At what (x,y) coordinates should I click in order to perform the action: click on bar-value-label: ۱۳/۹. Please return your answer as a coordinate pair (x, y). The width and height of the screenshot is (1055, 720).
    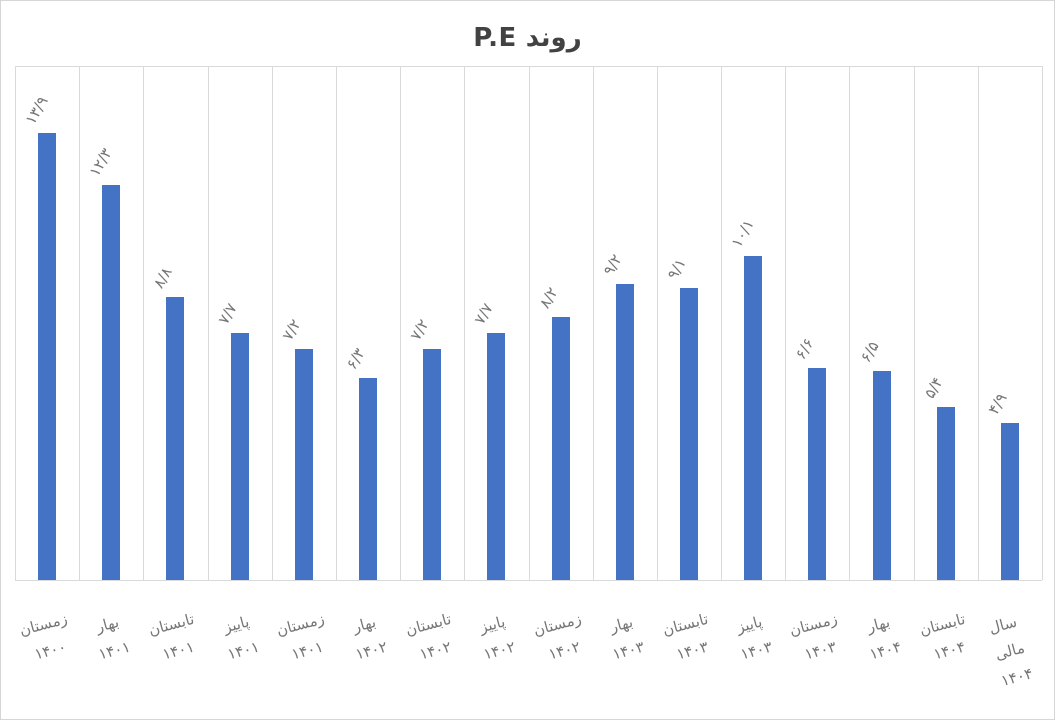
    Looking at the image, I should click on (36, 110).